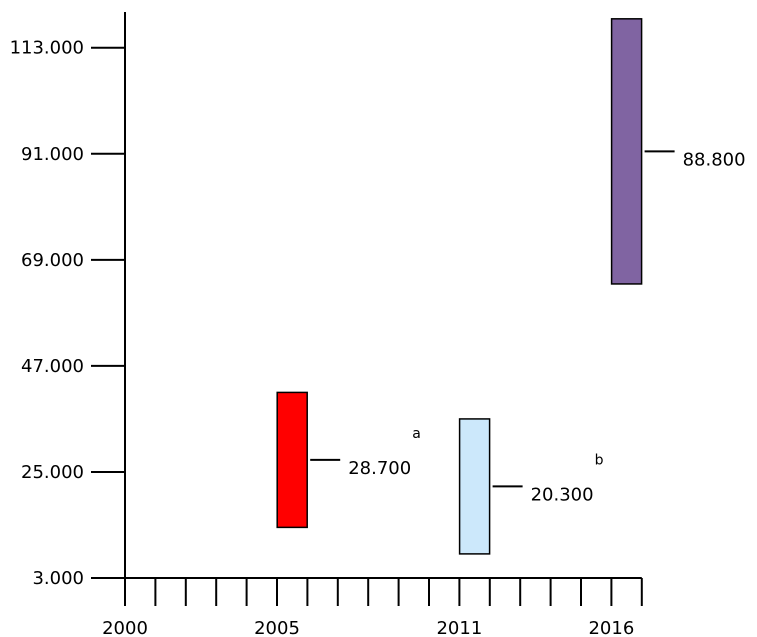 This screenshot has height=637, width=757. What do you see at coordinates (58, 578) in the screenshot?
I see `y-tick-label: 3.000` at bounding box center [58, 578].